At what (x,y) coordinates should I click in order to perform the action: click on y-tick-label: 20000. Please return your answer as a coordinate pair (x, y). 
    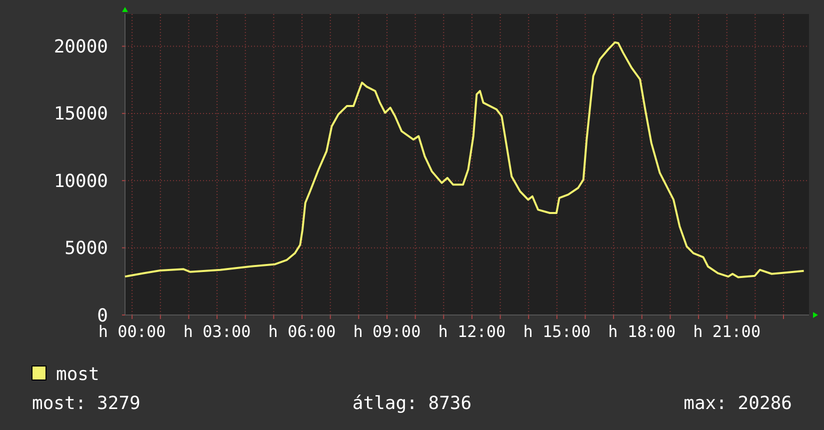
    Looking at the image, I should click on (81, 47).